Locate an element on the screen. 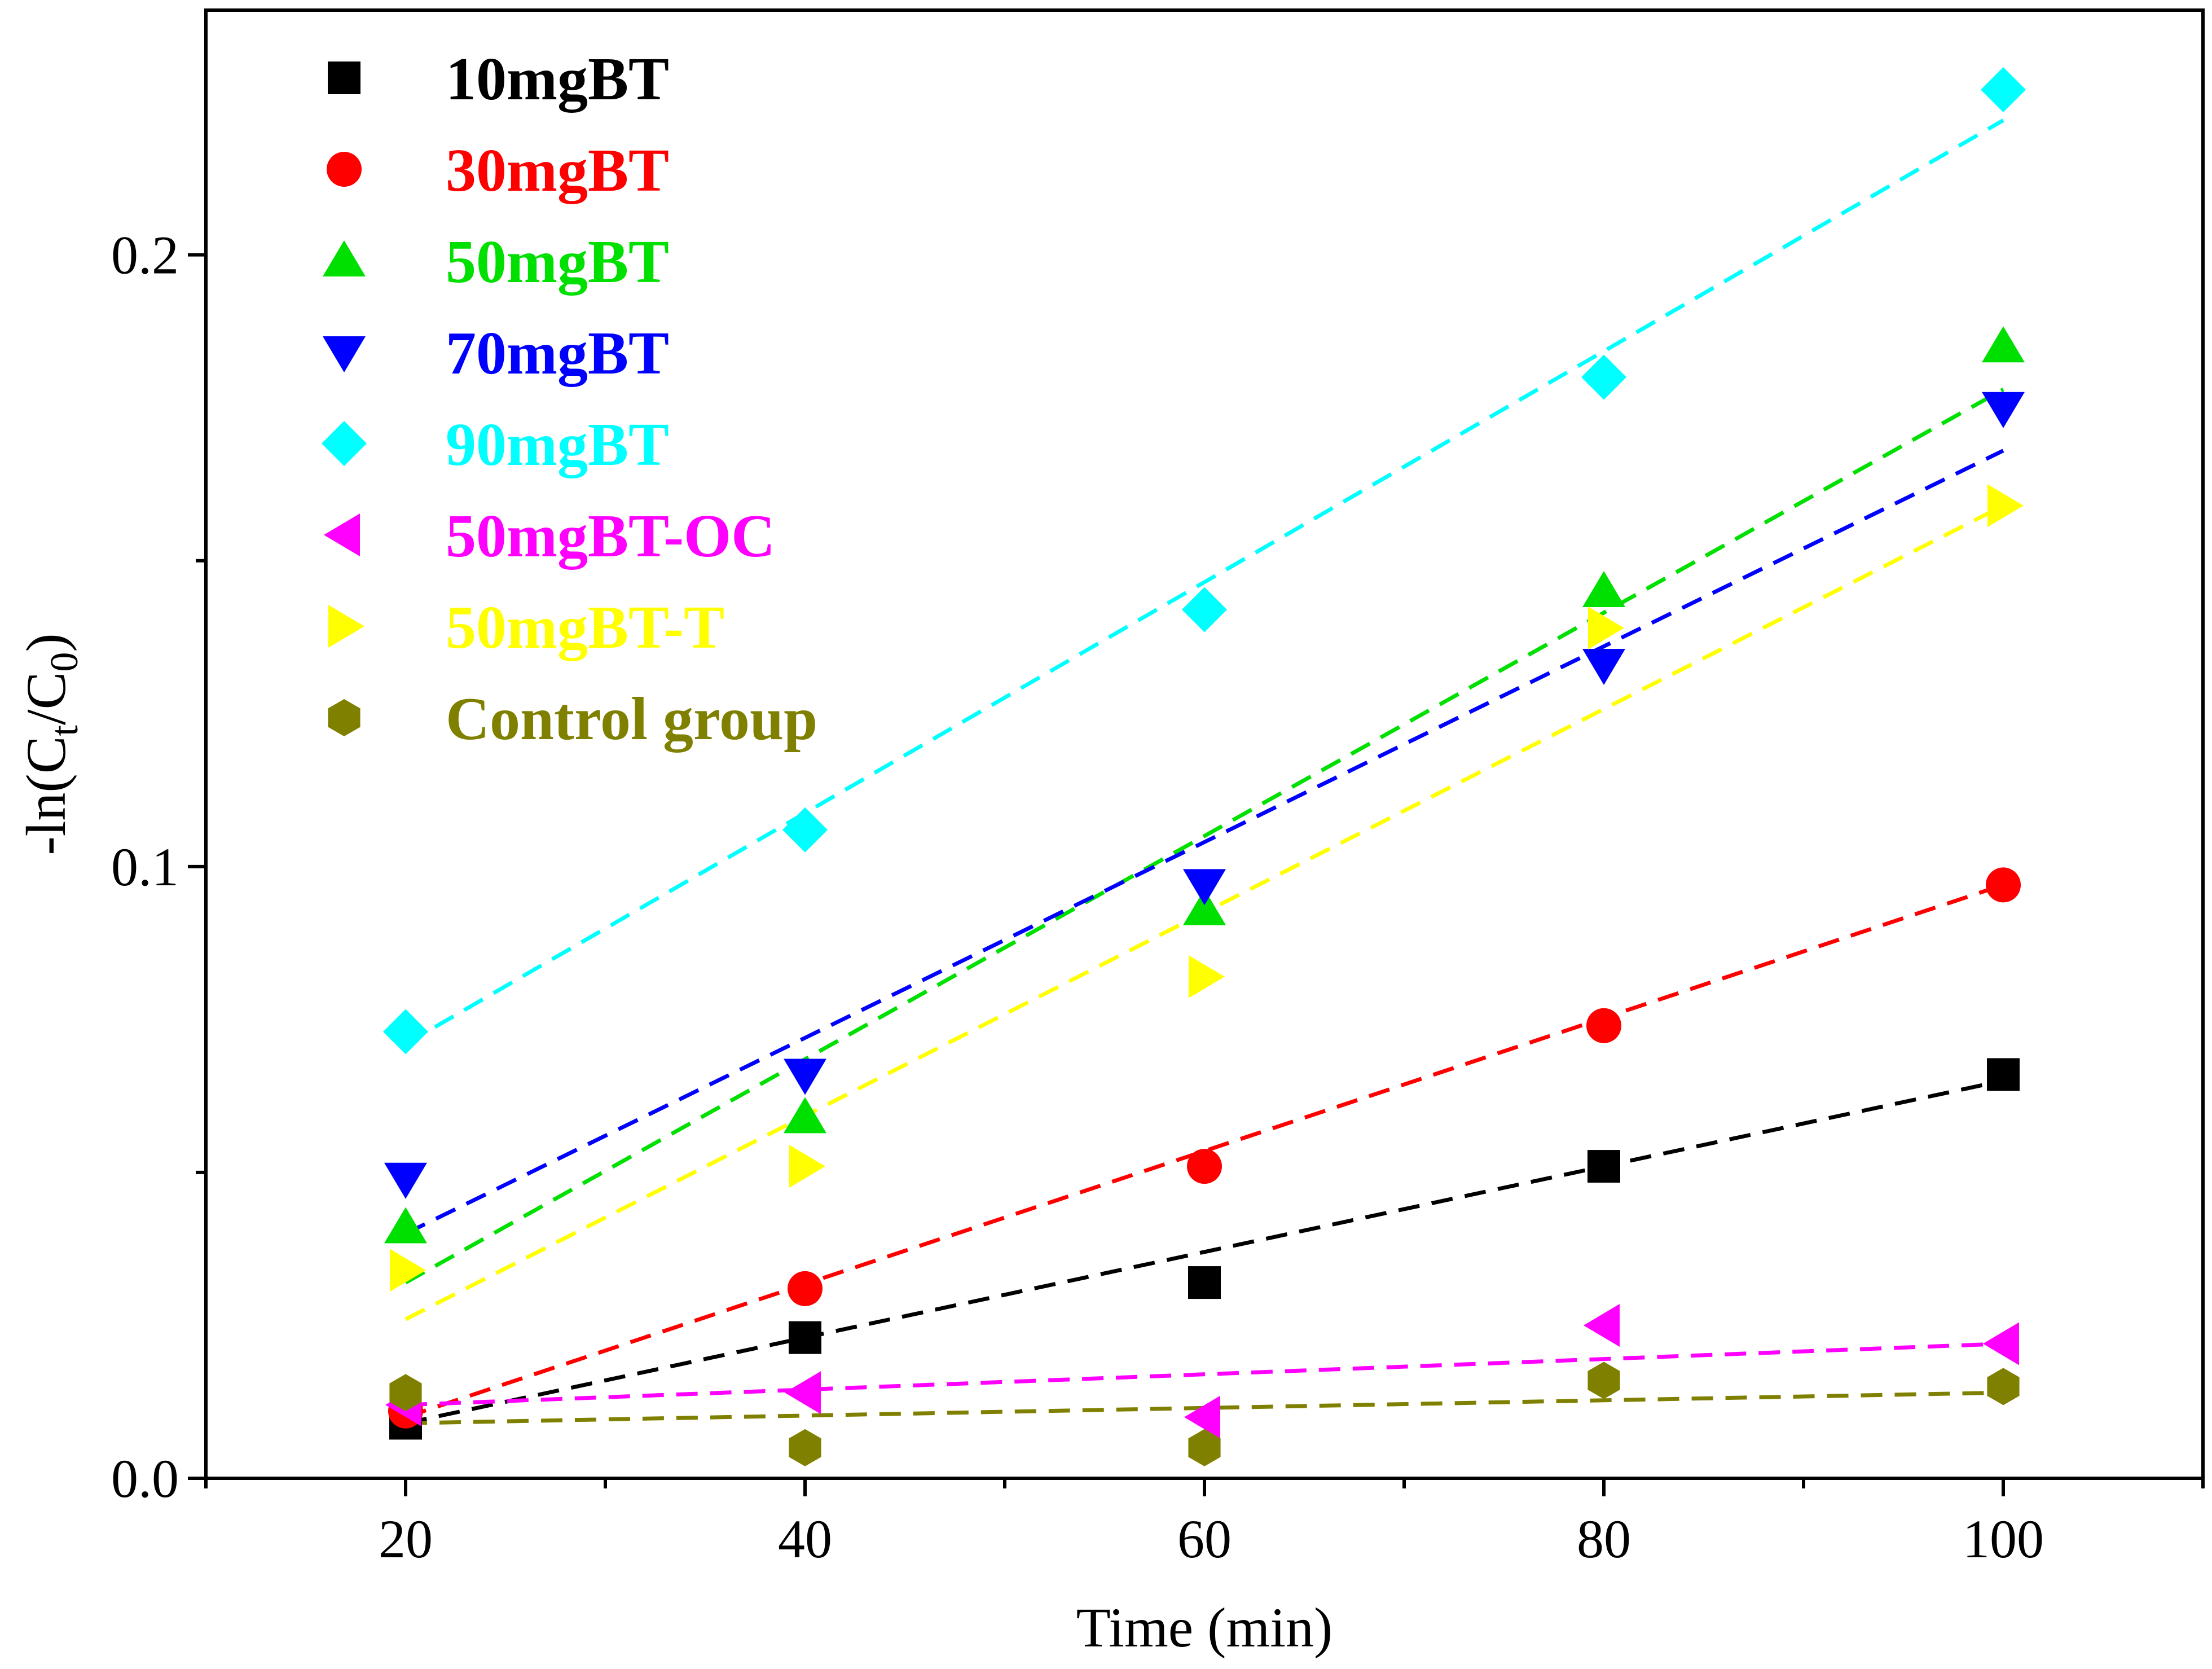  x-tick-label: 20 is located at coordinates (406, 1539).